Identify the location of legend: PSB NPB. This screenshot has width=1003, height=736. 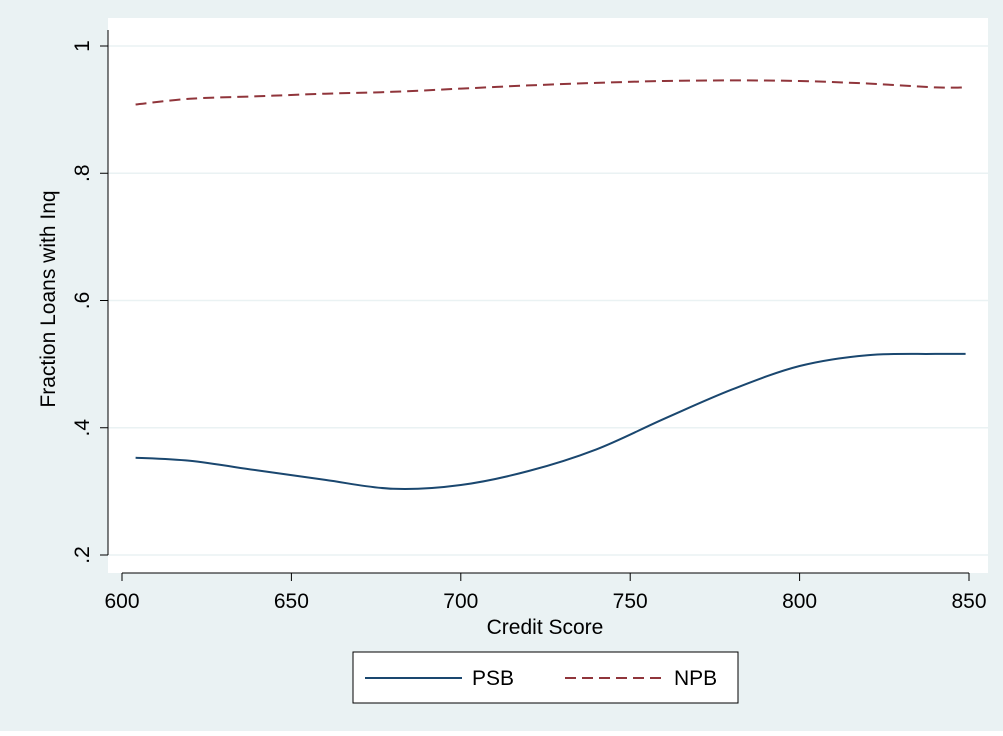
(545, 677).